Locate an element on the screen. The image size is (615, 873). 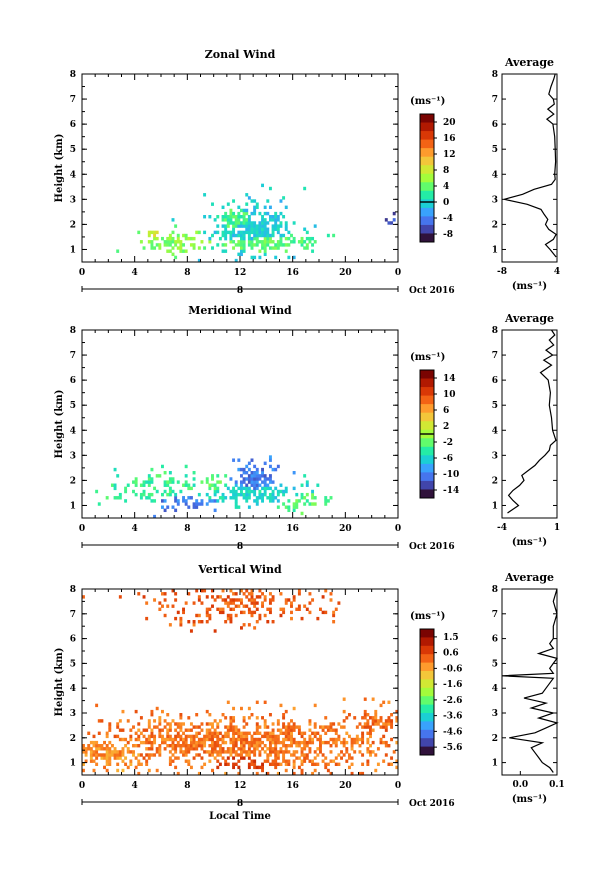
colorbar-label: 8 is located at coordinates (446, 171).